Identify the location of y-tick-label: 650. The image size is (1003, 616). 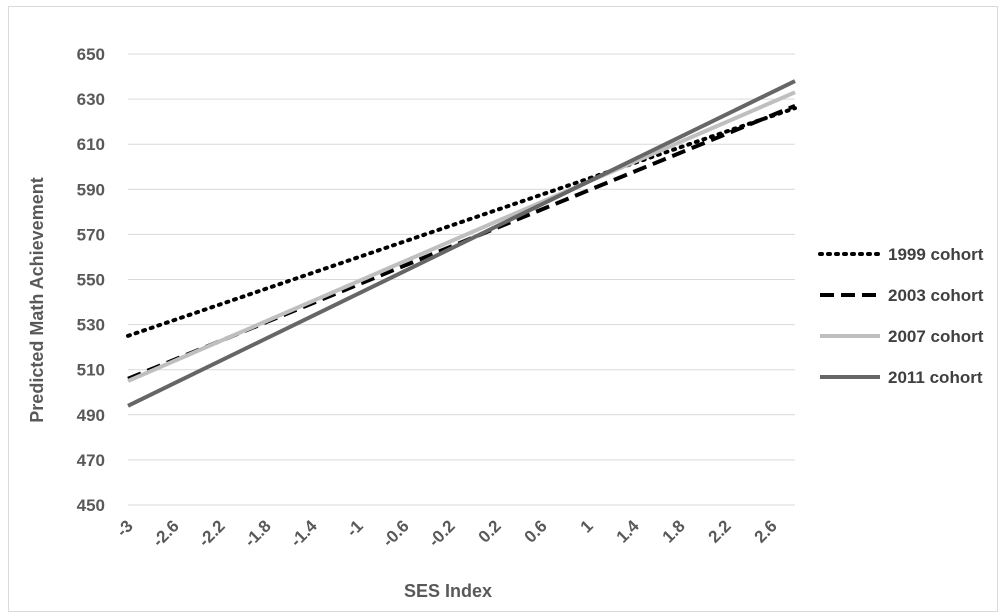
(91, 54).